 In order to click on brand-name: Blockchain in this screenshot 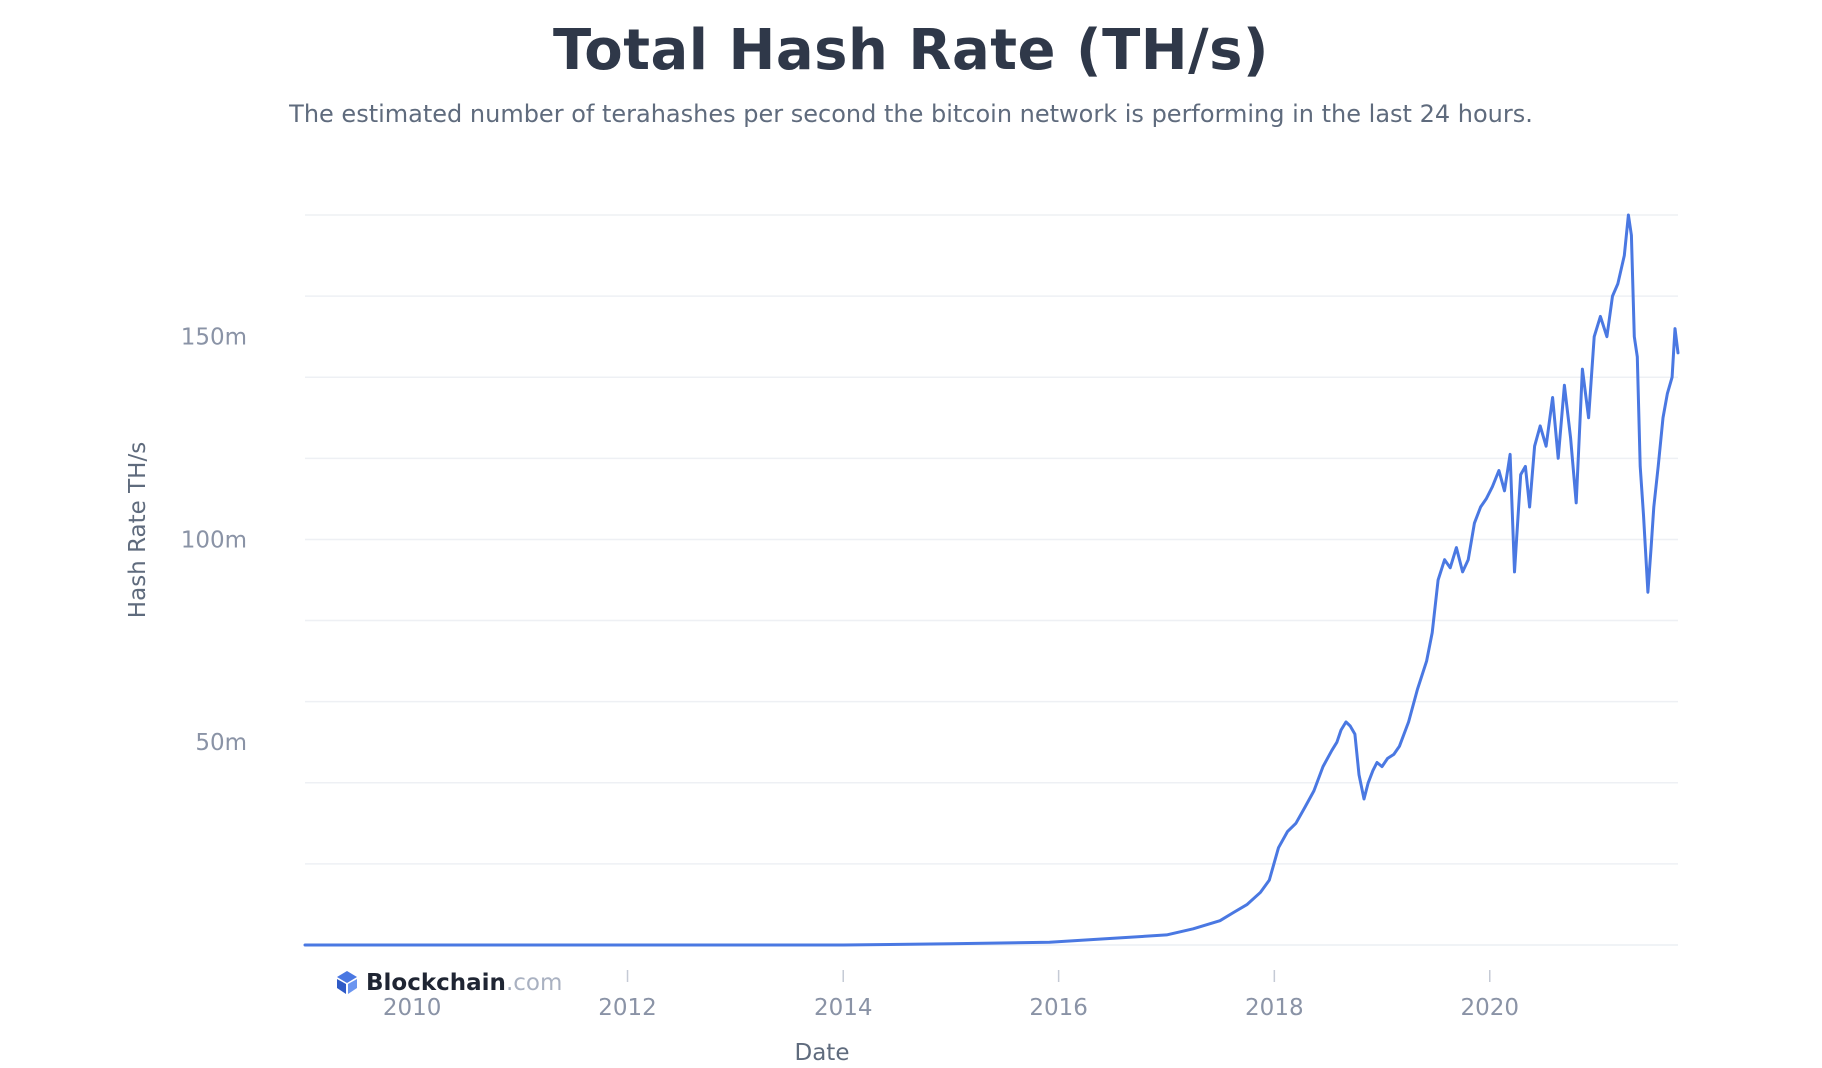, I will do `click(436, 983)`.